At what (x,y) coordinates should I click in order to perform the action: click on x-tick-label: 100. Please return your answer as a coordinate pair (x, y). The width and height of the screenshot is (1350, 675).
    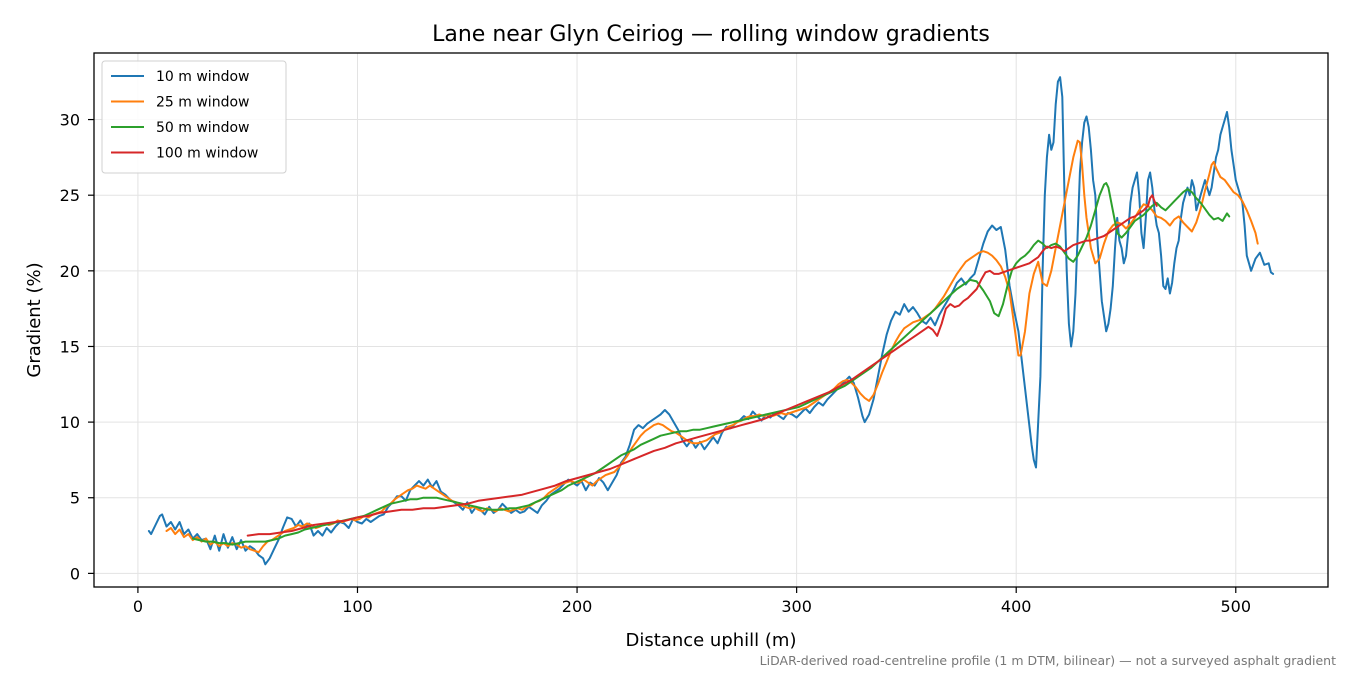
    Looking at the image, I should click on (357, 606).